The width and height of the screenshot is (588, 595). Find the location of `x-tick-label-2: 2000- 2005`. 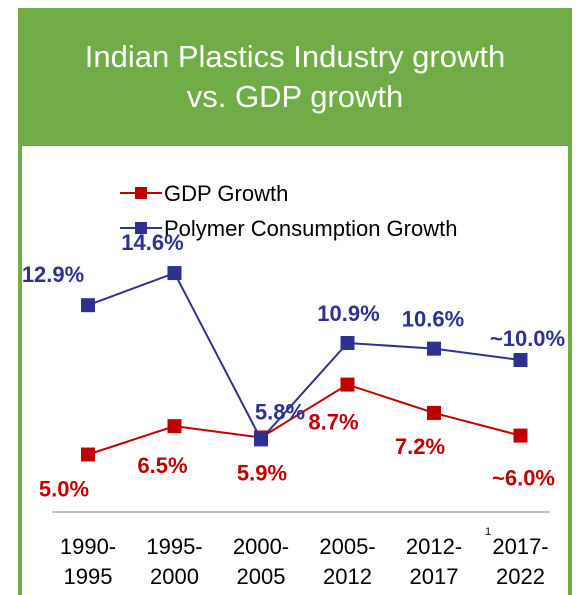

x-tick-label-2: 2000- 2005 is located at coordinates (261, 561).